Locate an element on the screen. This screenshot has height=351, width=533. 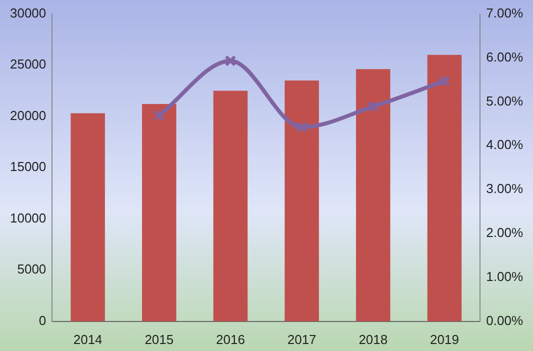
y-tick-label: 25000 is located at coordinates (28, 64).